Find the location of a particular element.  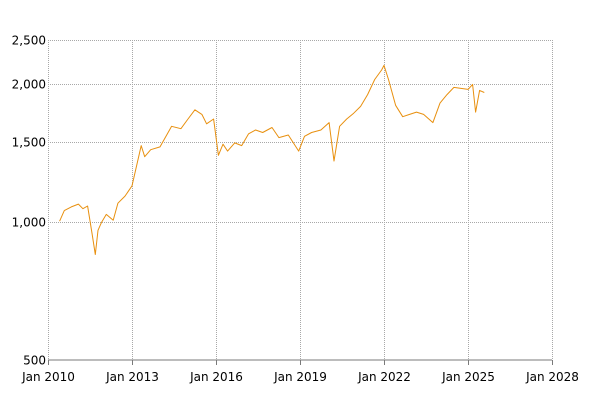

x-tick-label: Jan 2013 is located at coordinates (132, 377).